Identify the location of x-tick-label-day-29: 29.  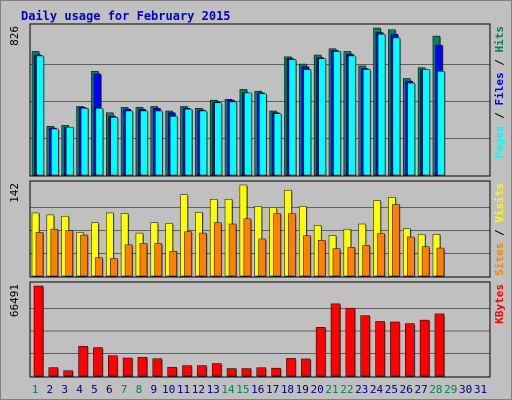
(450, 389).